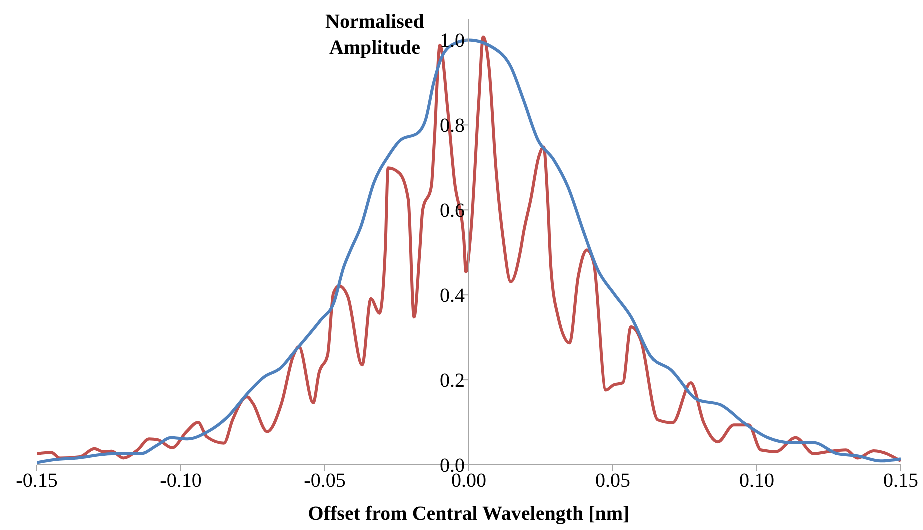 This screenshot has width=923, height=530. I want to click on y-tick-label: 0.4, so click(452, 296).